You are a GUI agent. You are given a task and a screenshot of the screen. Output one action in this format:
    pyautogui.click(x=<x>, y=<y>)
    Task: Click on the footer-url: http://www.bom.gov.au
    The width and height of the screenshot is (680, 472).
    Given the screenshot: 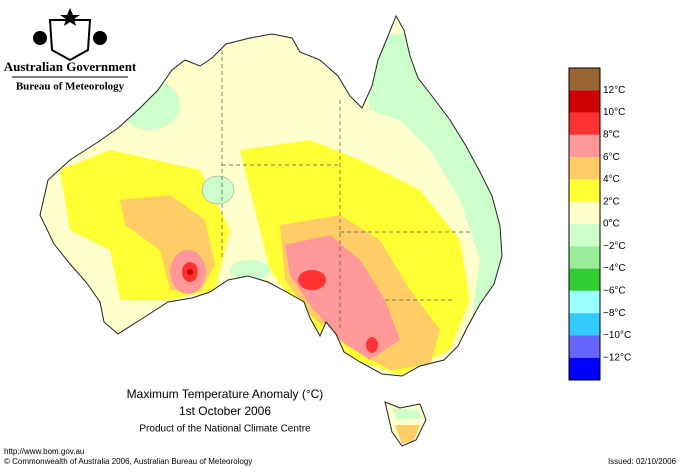 What is the action you would take?
    pyautogui.click(x=44, y=451)
    